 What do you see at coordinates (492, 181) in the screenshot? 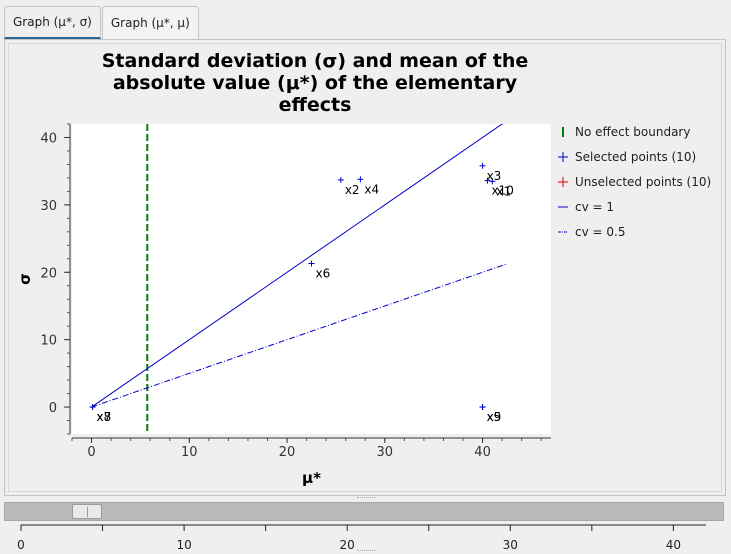
I see `data-point-x1` at bounding box center [492, 181].